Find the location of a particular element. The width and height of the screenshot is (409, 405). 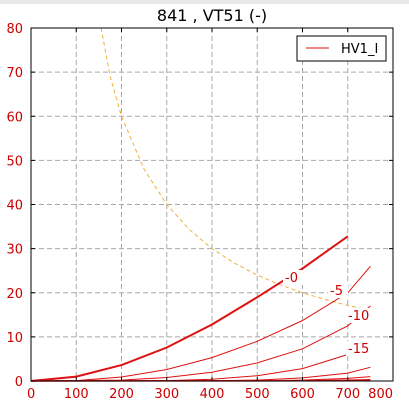

x-tick-label: 600 is located at coordinates (302, 394).